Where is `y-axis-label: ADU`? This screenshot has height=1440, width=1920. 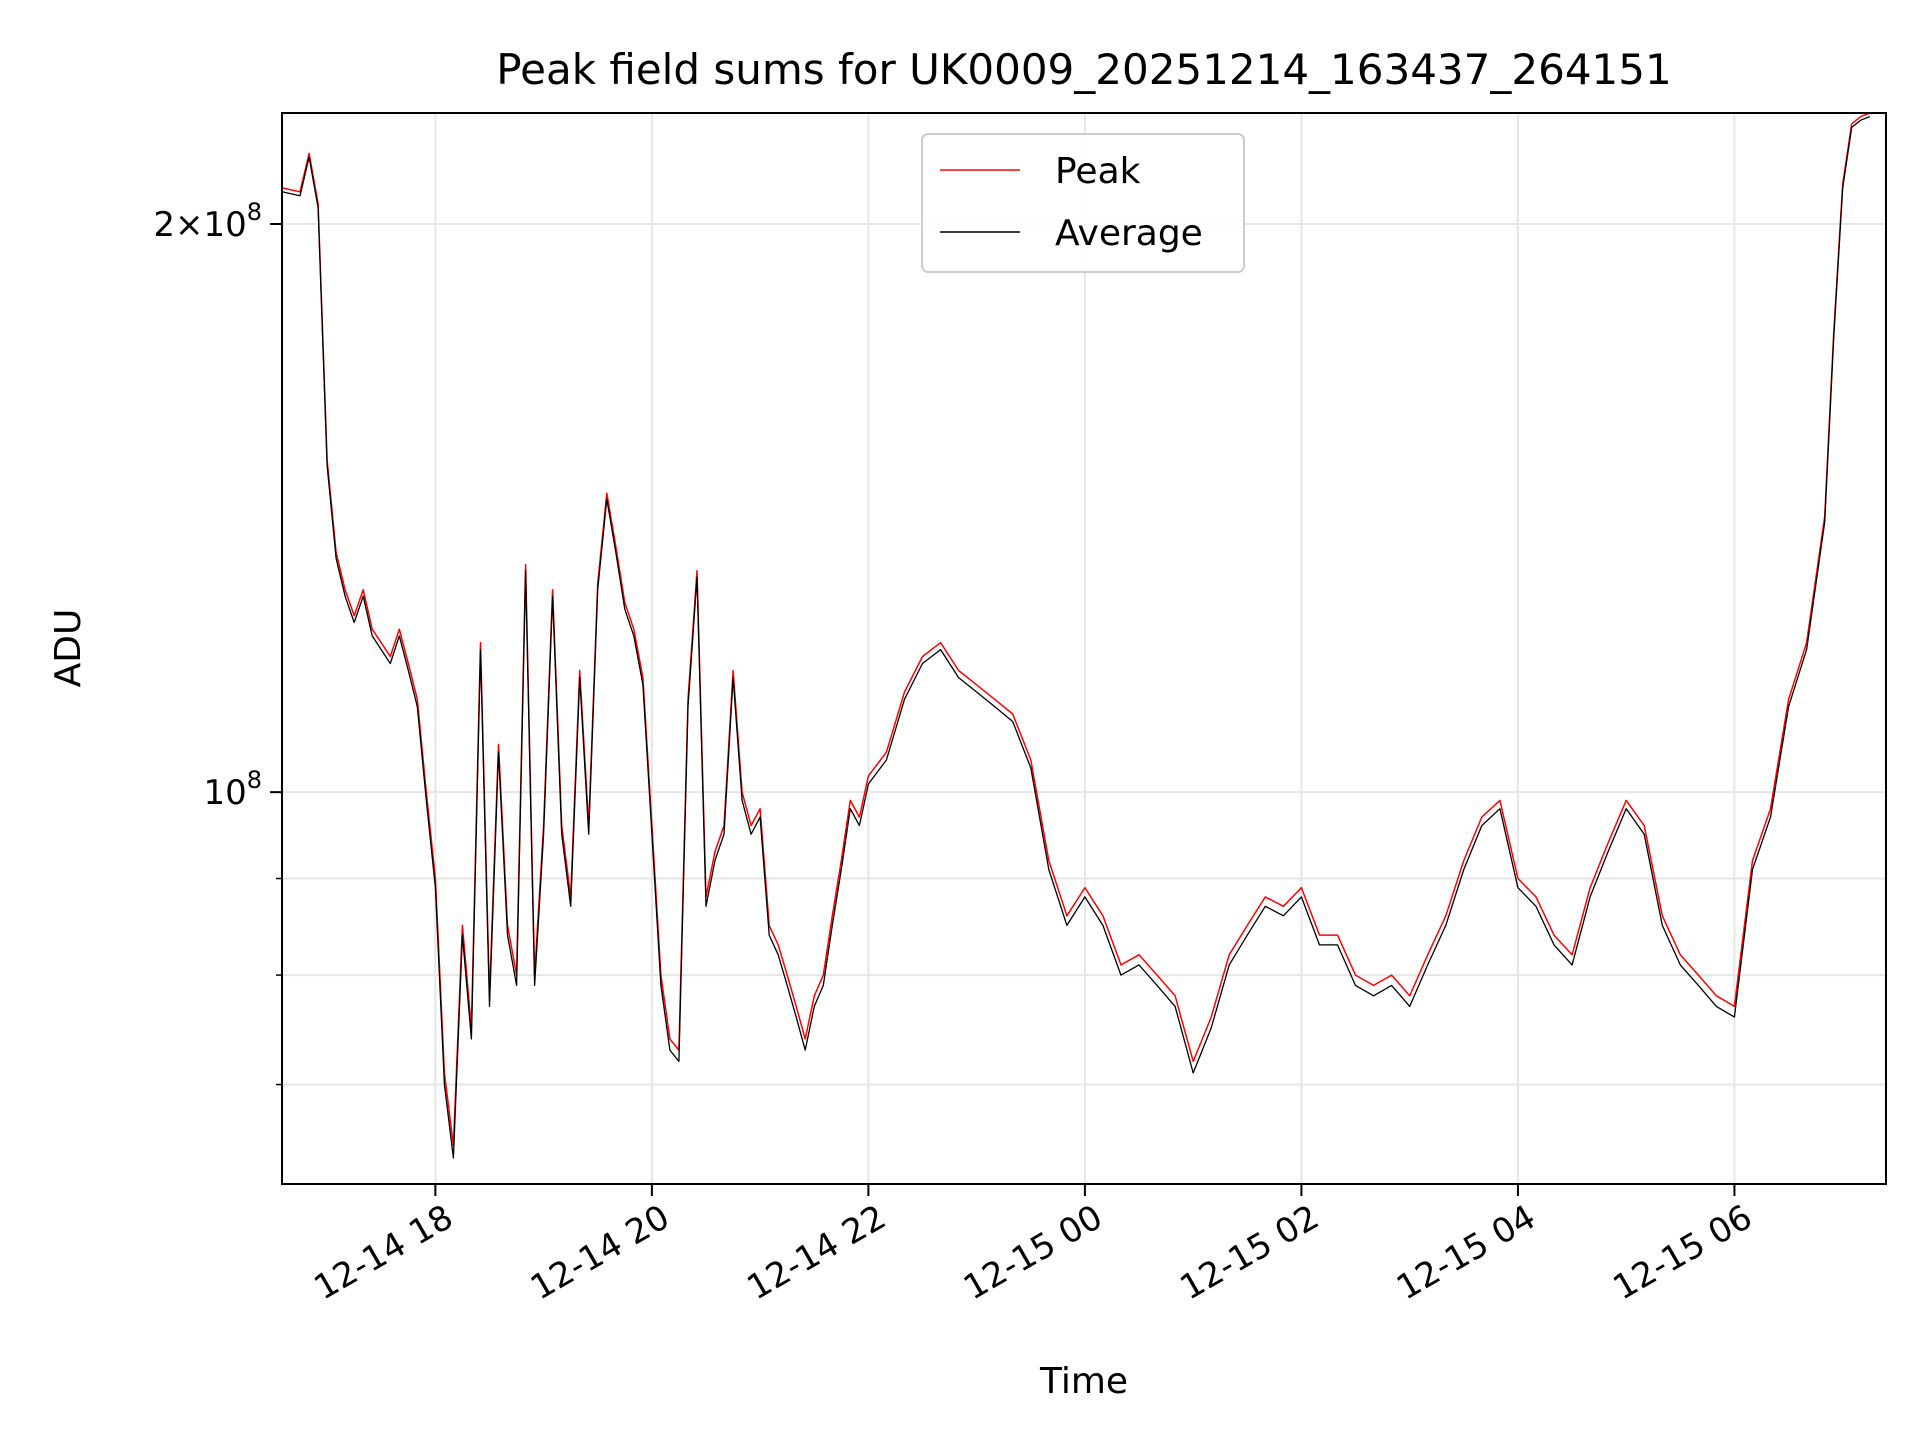 y-axis-label: ADU is located at coordinates (68, 648).